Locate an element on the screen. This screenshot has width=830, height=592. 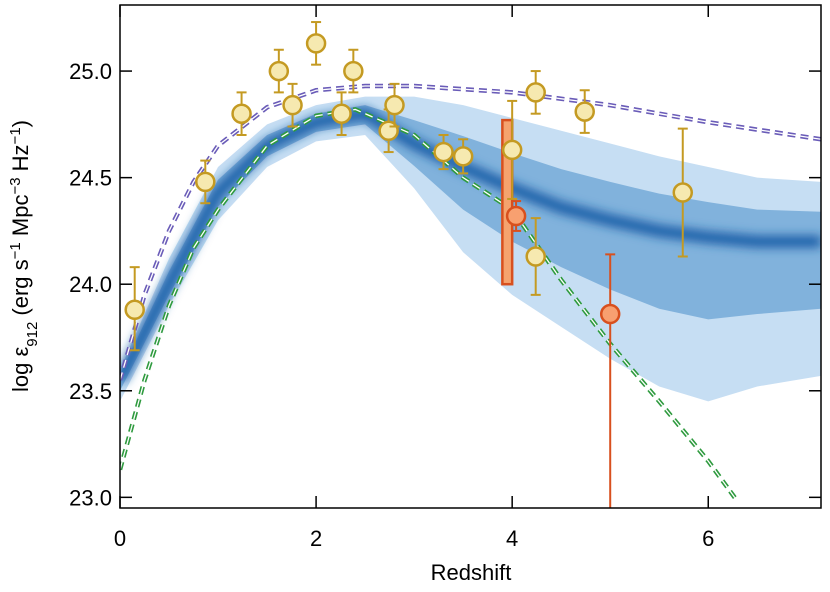
x-tick-label: 6 is located at coordinates (708, 538).